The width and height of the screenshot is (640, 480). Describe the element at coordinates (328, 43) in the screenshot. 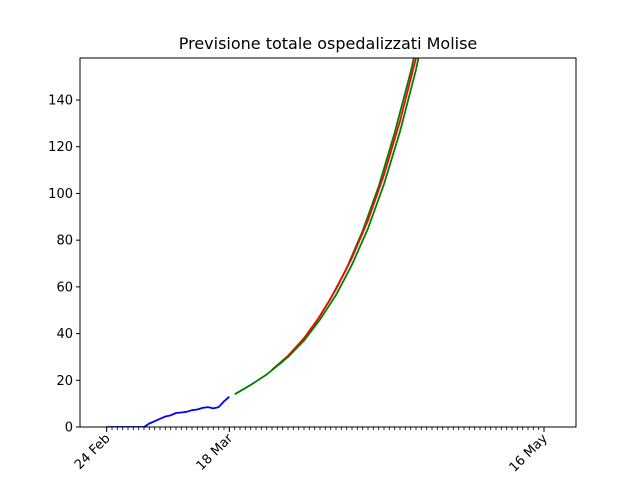

I see `chart-title: Previsione totale ospedalizzati Molise` at that location.